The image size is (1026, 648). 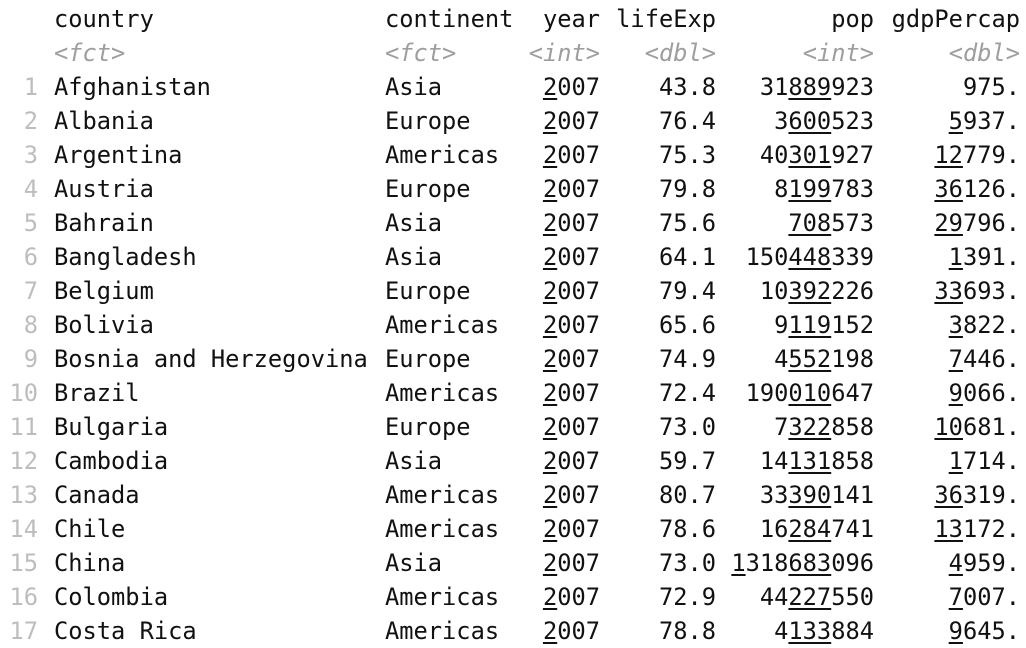 What do you see at coordinates (513, 461) in the screenshot?
I see `table-row: 12 Cambodia Asia 2007 59.7 14131858 1714.` at bounding box center [513, 461].